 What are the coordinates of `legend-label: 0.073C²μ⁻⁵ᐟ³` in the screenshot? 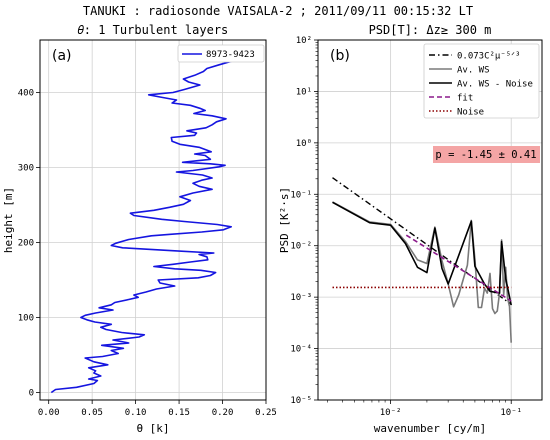 It's located at (488, 57).